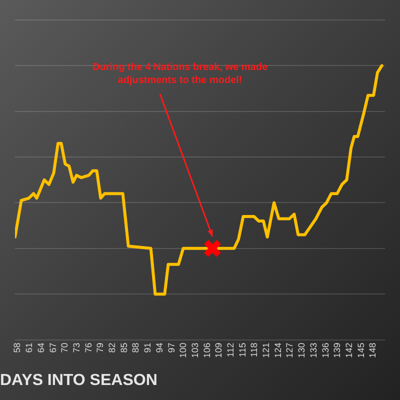 The height and width of the screenshot is (400, 400). Describe the element at coordinates (254, 350) in the screenshot. I see `x-tick-label: 118` at that location.